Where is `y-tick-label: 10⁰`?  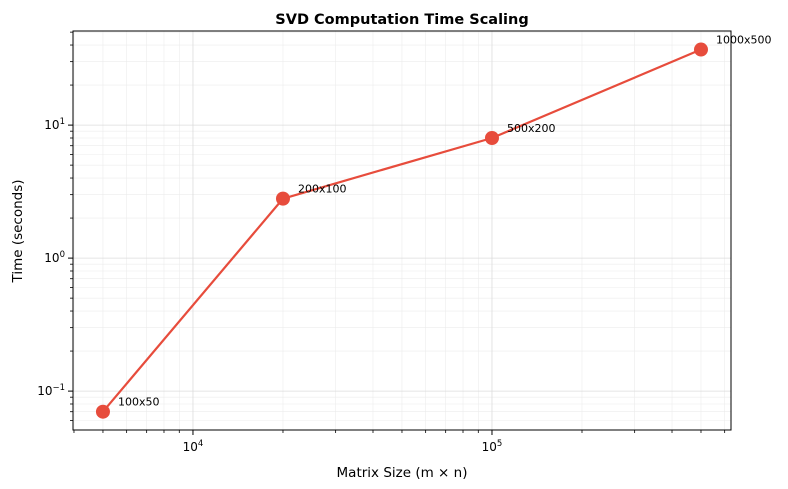 y-tick-label: 10⁰ is located at coordinates (54, 257).